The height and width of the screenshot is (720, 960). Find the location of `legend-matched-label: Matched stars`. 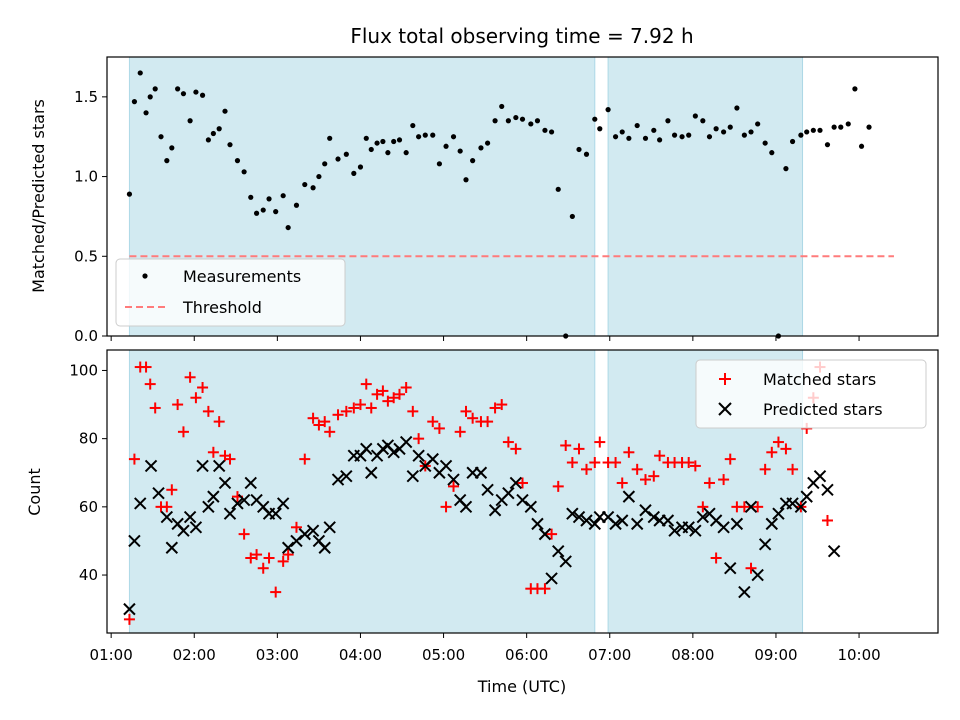

legend-matched-label: Matched stars is located at coordinates (819, 379).